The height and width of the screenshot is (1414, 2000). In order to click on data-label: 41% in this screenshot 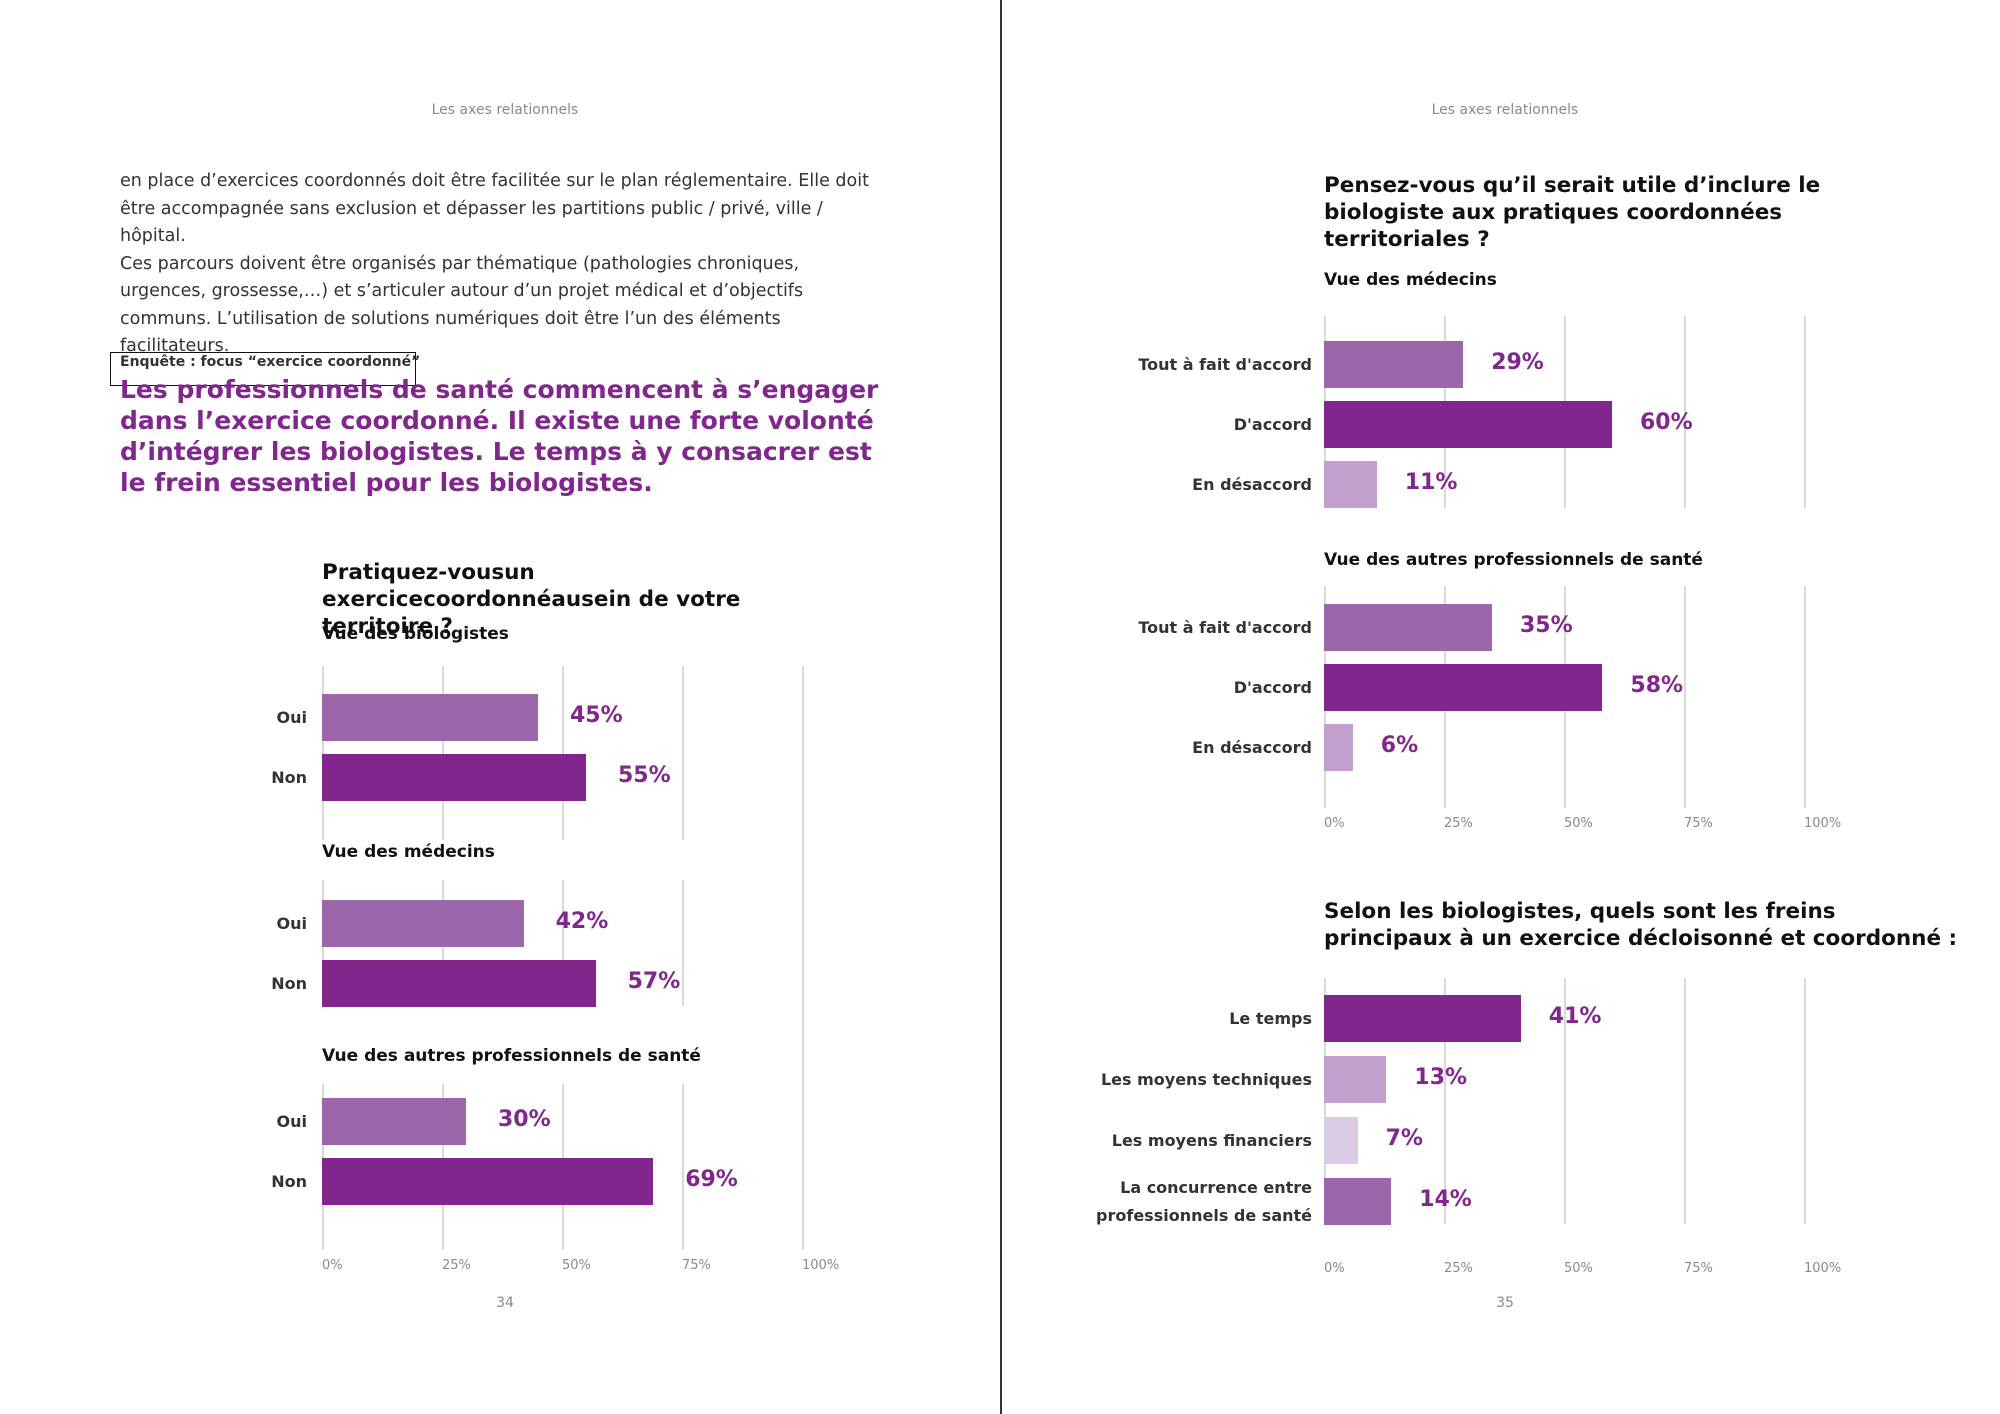, I will do `click(1575, 1016)`.